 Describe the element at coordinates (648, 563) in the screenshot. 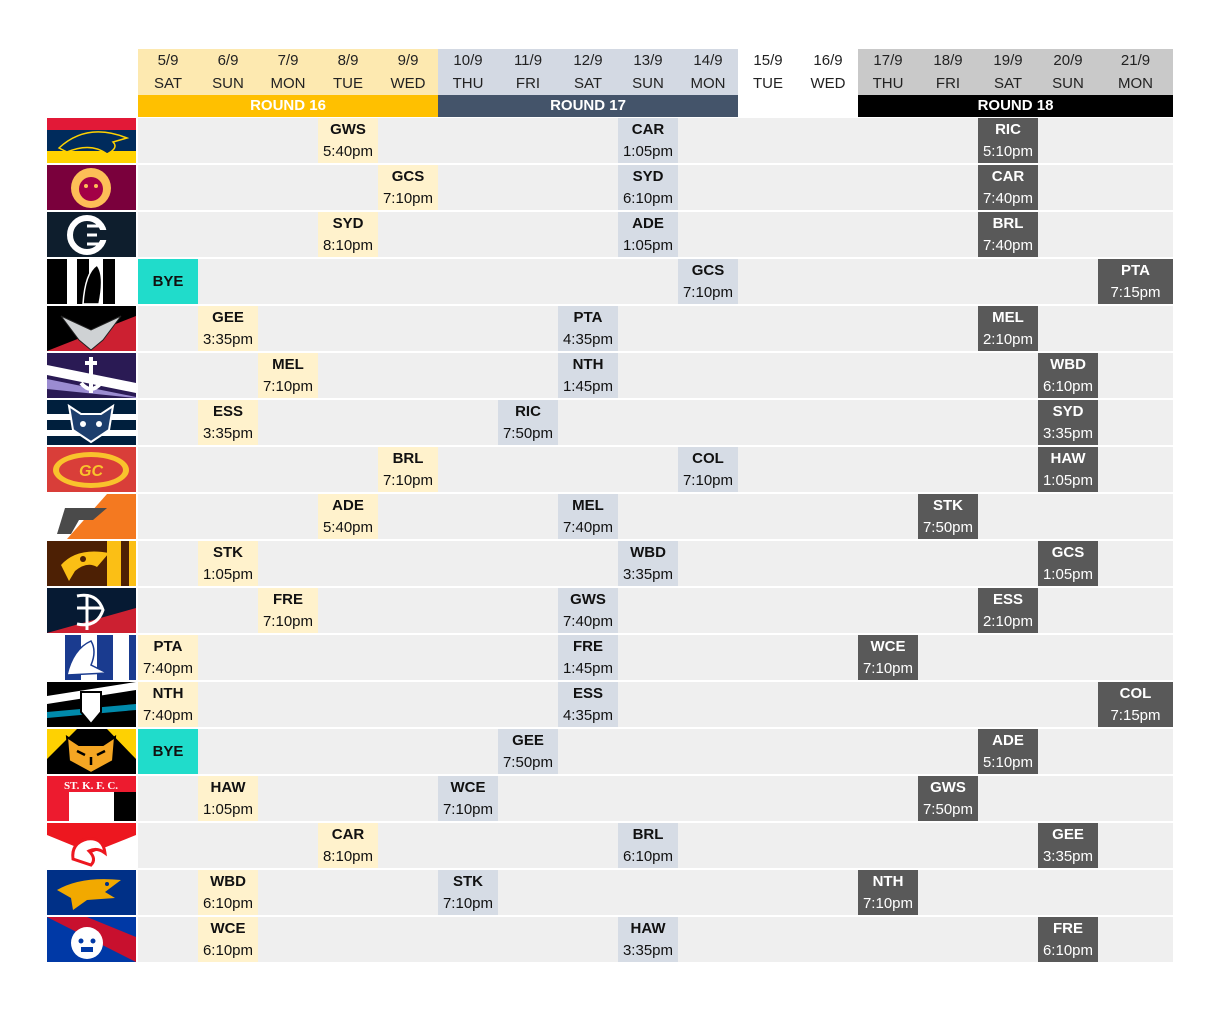

I see `fixture-cell: WBD 3:35pm` at that location.